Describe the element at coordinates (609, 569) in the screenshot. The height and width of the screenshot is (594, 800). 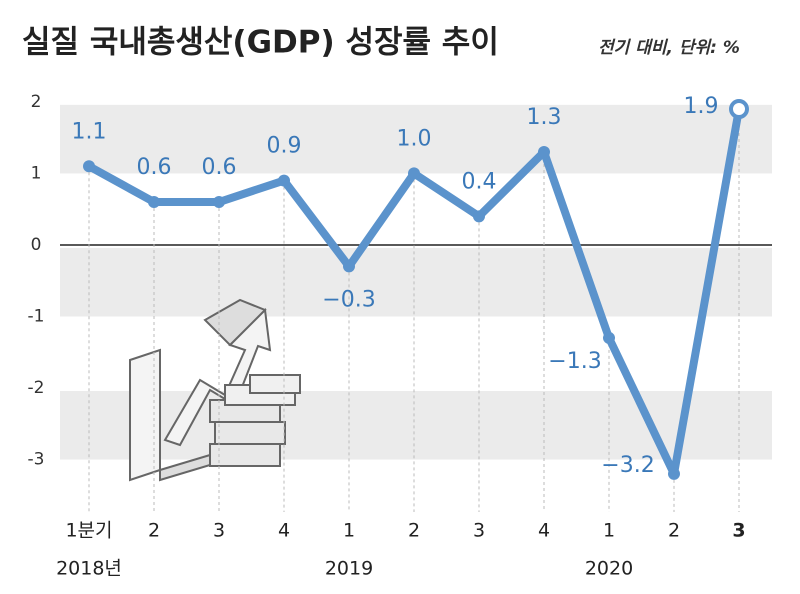
I see `year-label: 2020` at that location.